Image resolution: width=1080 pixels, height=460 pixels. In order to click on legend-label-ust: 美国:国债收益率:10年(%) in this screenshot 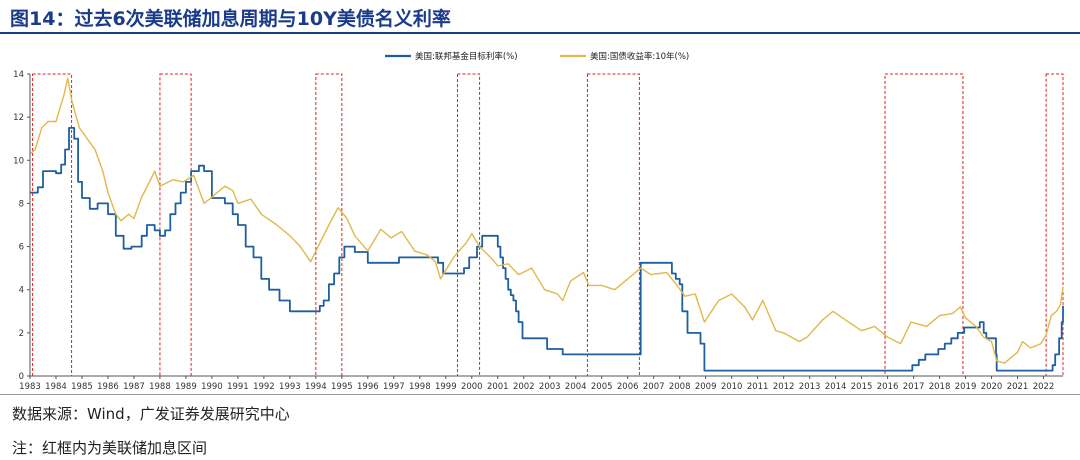, I will do `click(639, 56)`.